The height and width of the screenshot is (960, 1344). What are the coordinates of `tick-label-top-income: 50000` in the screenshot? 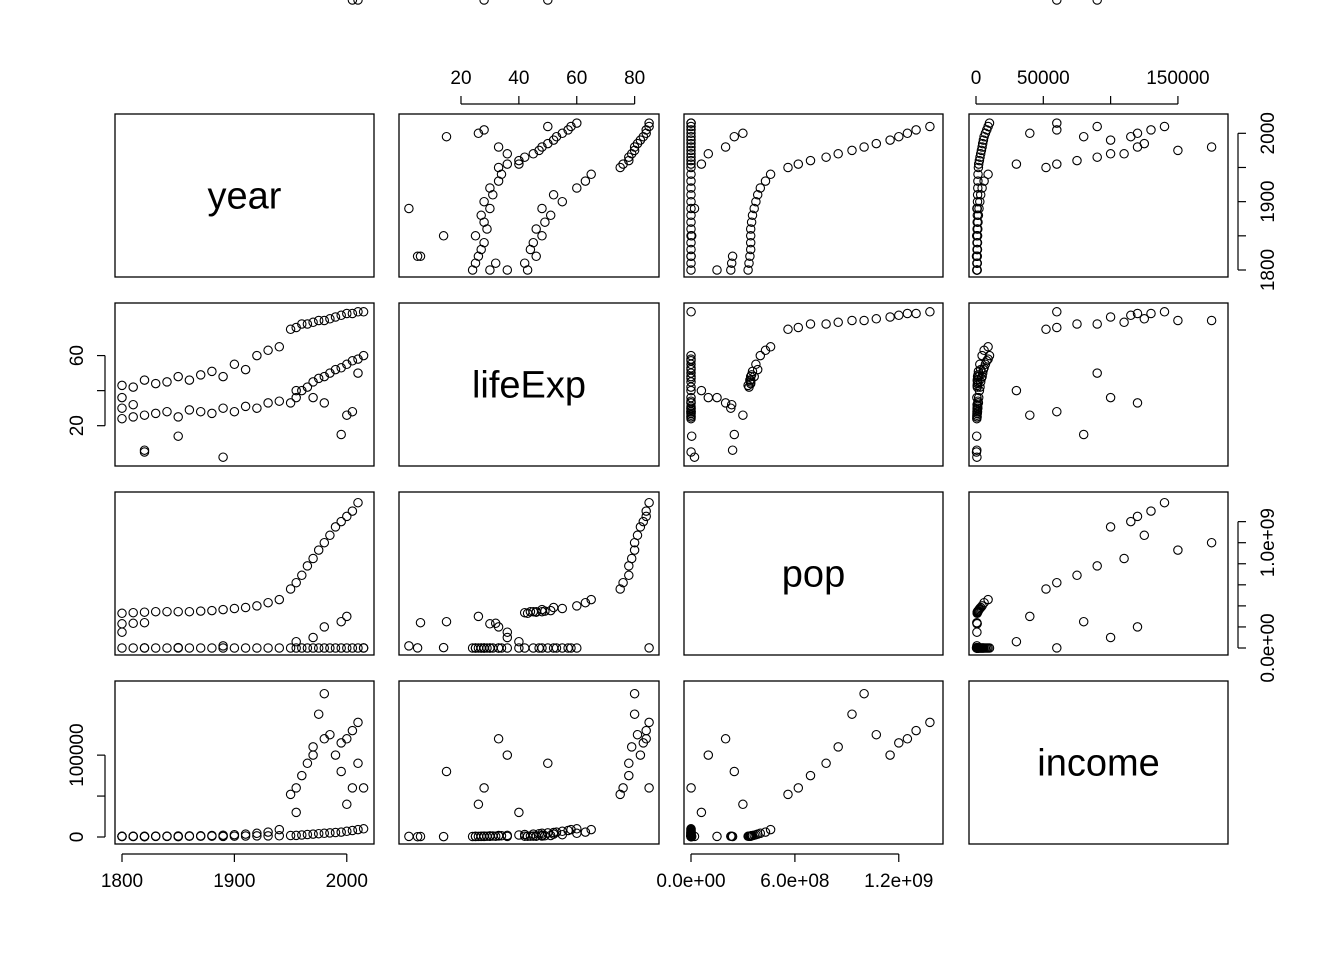 It's located at (1043, 78).